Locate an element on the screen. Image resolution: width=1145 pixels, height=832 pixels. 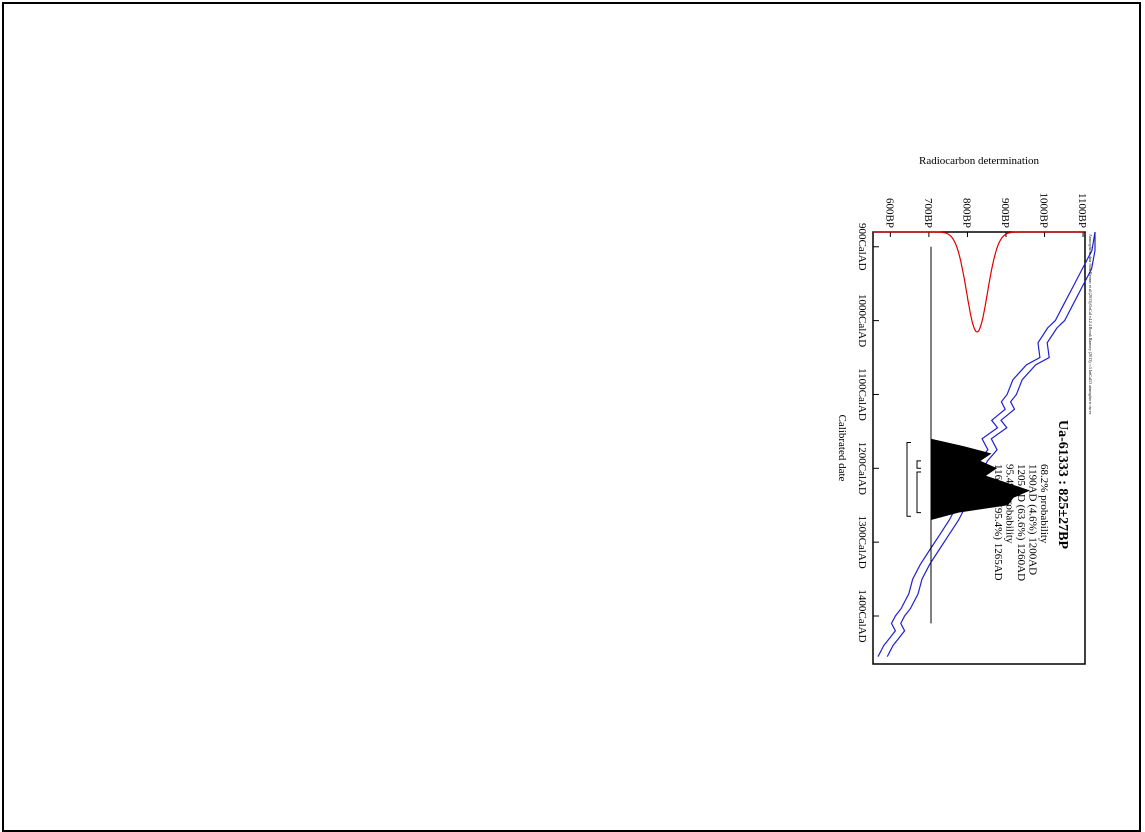
y-tick-label: 700BP is located at coordinates (928, 213).